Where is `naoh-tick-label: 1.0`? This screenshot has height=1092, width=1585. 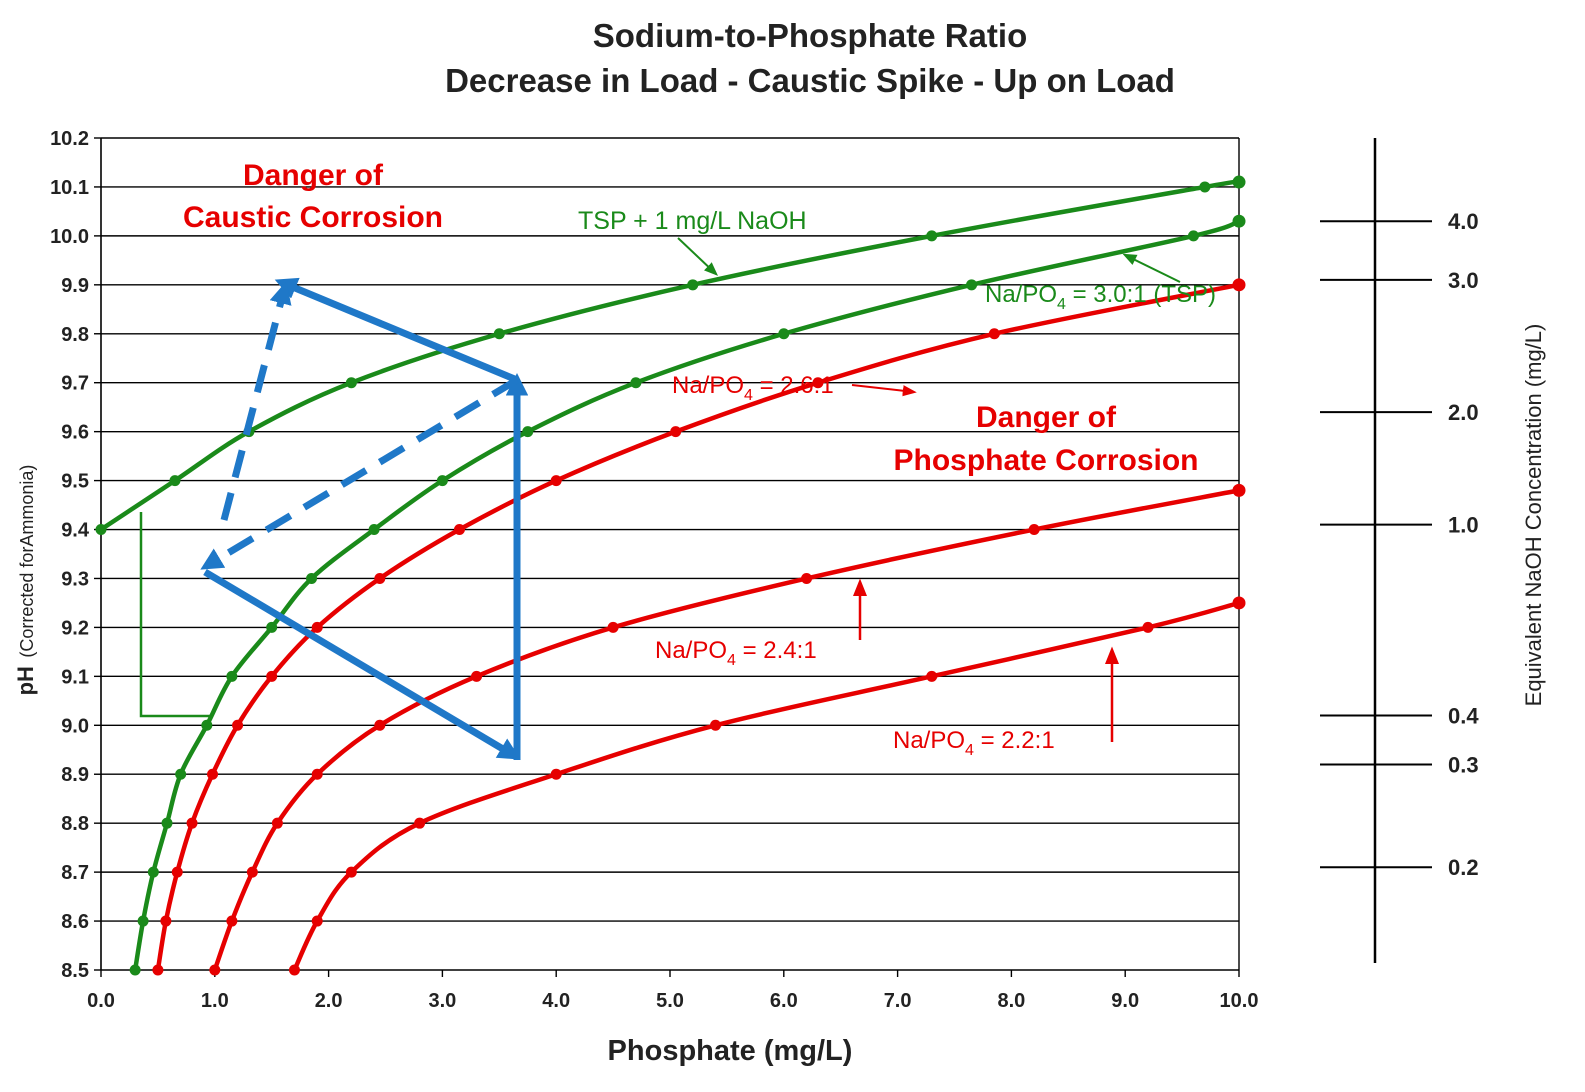 naoh-tick-label: 1.0 is located at coordinates (1463, 525).